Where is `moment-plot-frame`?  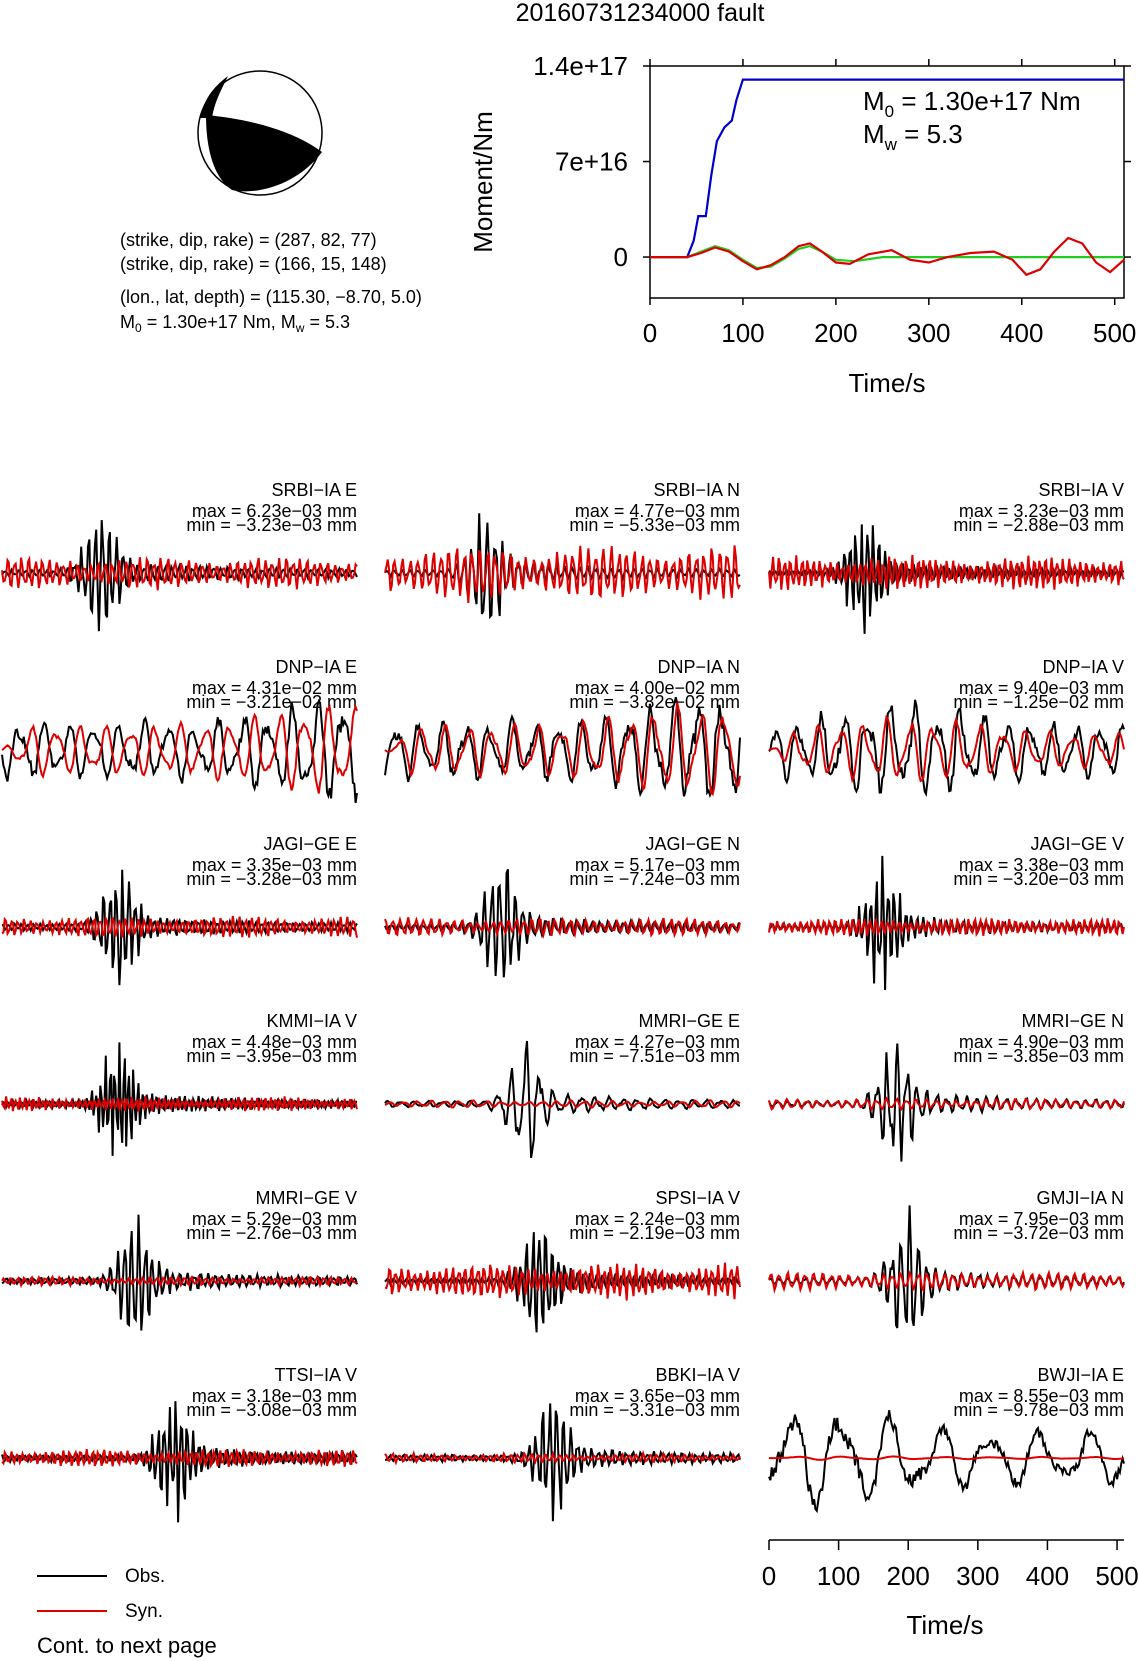
moment-plot-frame is located at coordinates (887, 182).